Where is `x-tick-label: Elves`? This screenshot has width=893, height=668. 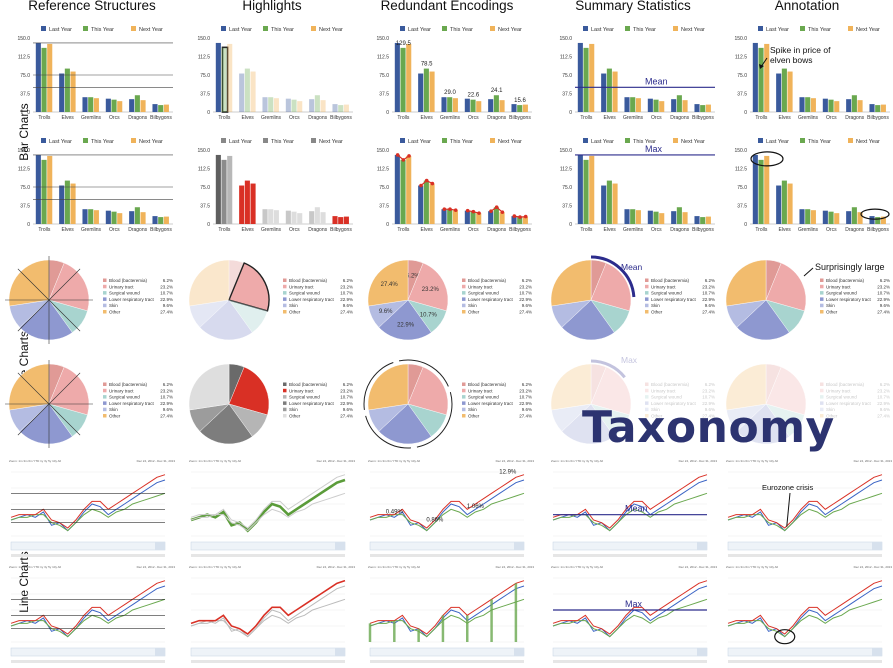 x-tick-label: Elves is located at coordinates (68, 230).